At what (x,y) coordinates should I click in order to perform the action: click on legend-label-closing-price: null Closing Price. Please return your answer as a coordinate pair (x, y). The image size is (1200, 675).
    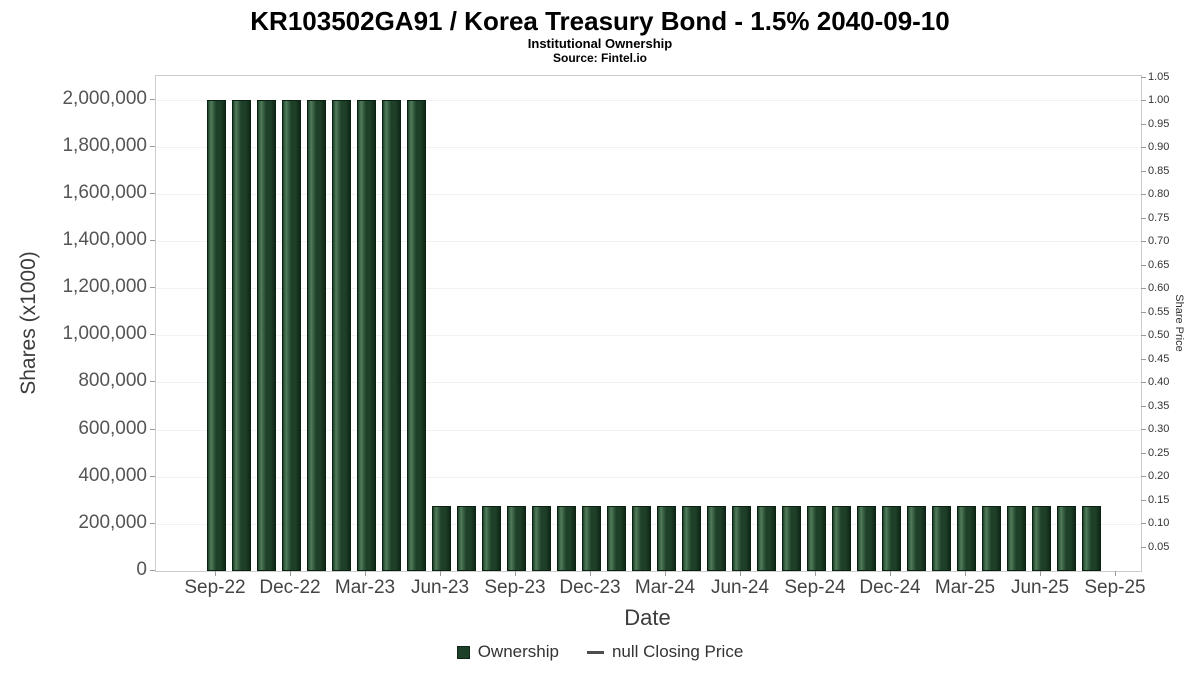
    Looking at the image, I should click on (677, 651).